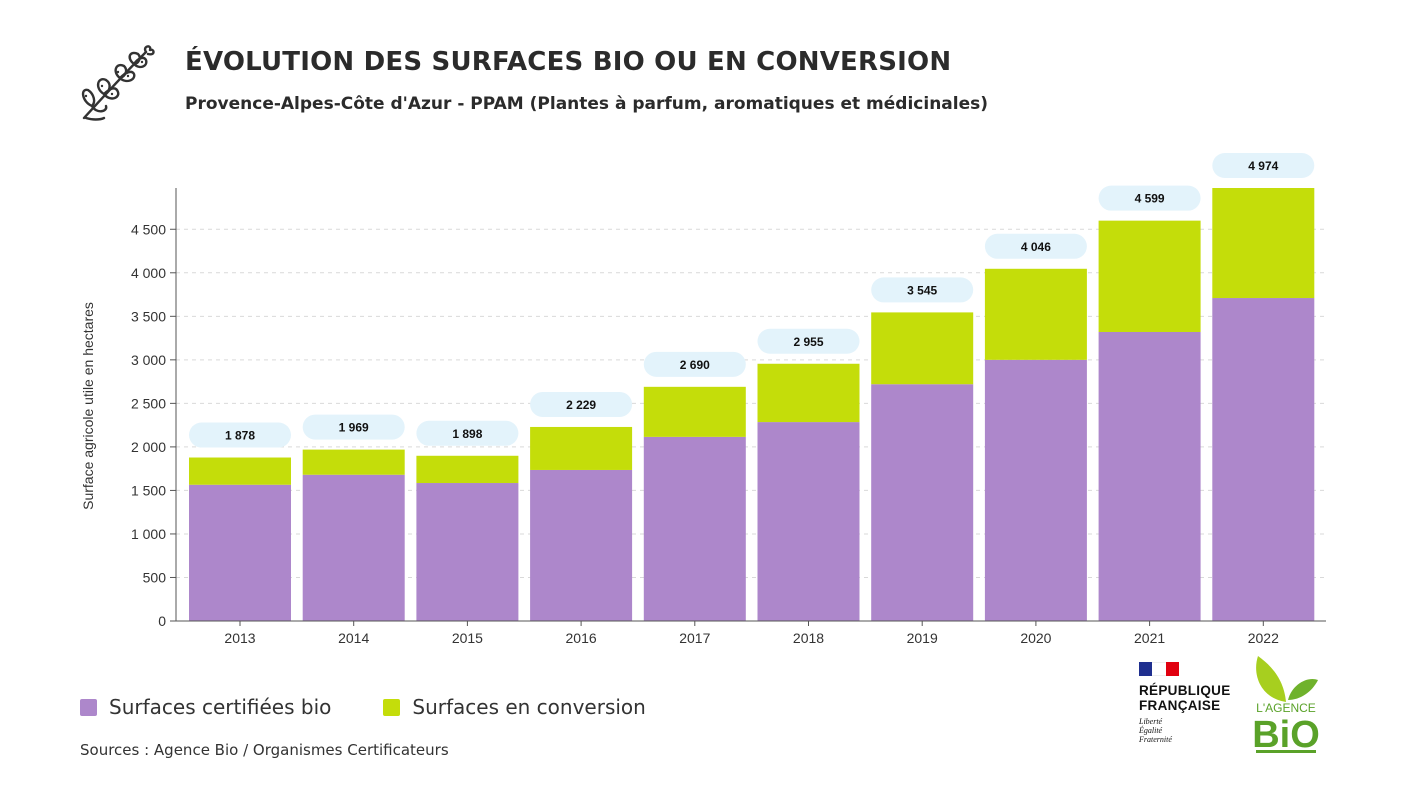 The image size is (1406, 811). Describe the element at coordinates (529, 707) in the screenshot. I see `legend-label-conversion: Surfaces en conversion` at that location.